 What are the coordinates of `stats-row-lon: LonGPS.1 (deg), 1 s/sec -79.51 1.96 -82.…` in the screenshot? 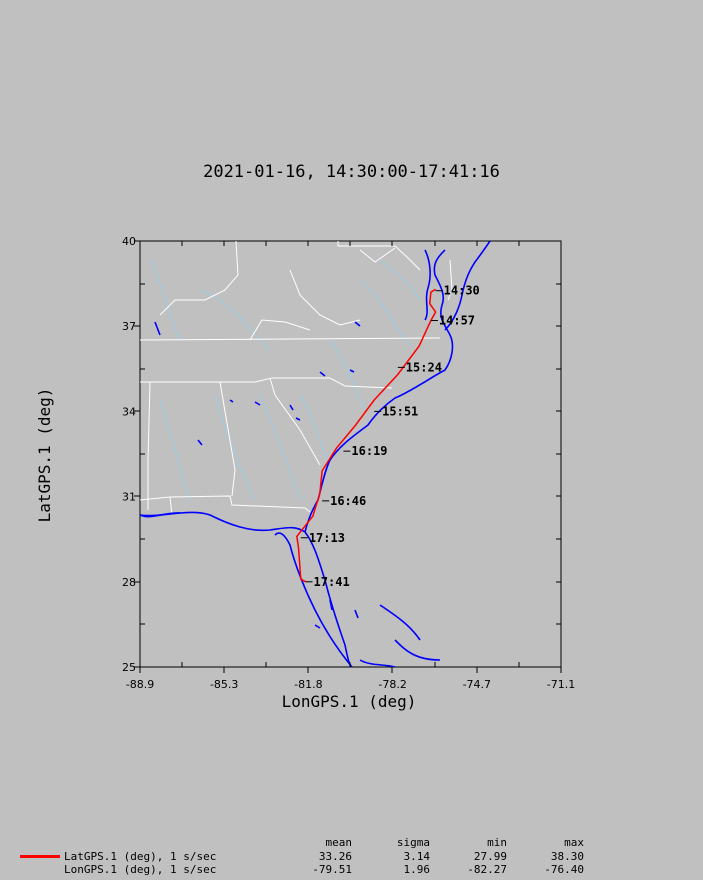 It's located at (351, 869).